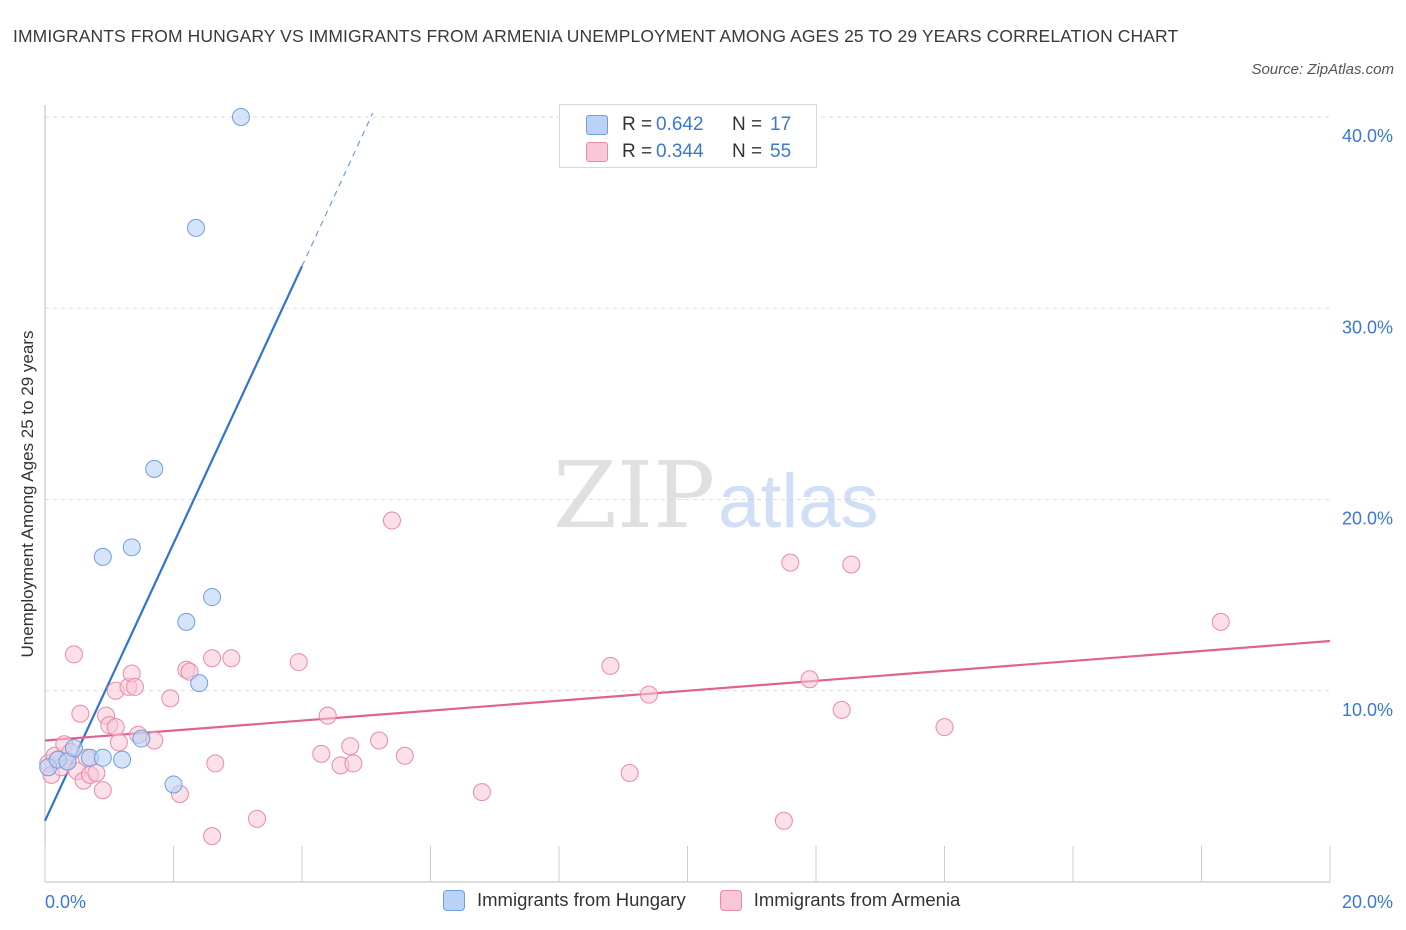 The image size is (1406, 930). I want to click on series-legend-armenia: Immigrants from Armenia, so click(840, 900).